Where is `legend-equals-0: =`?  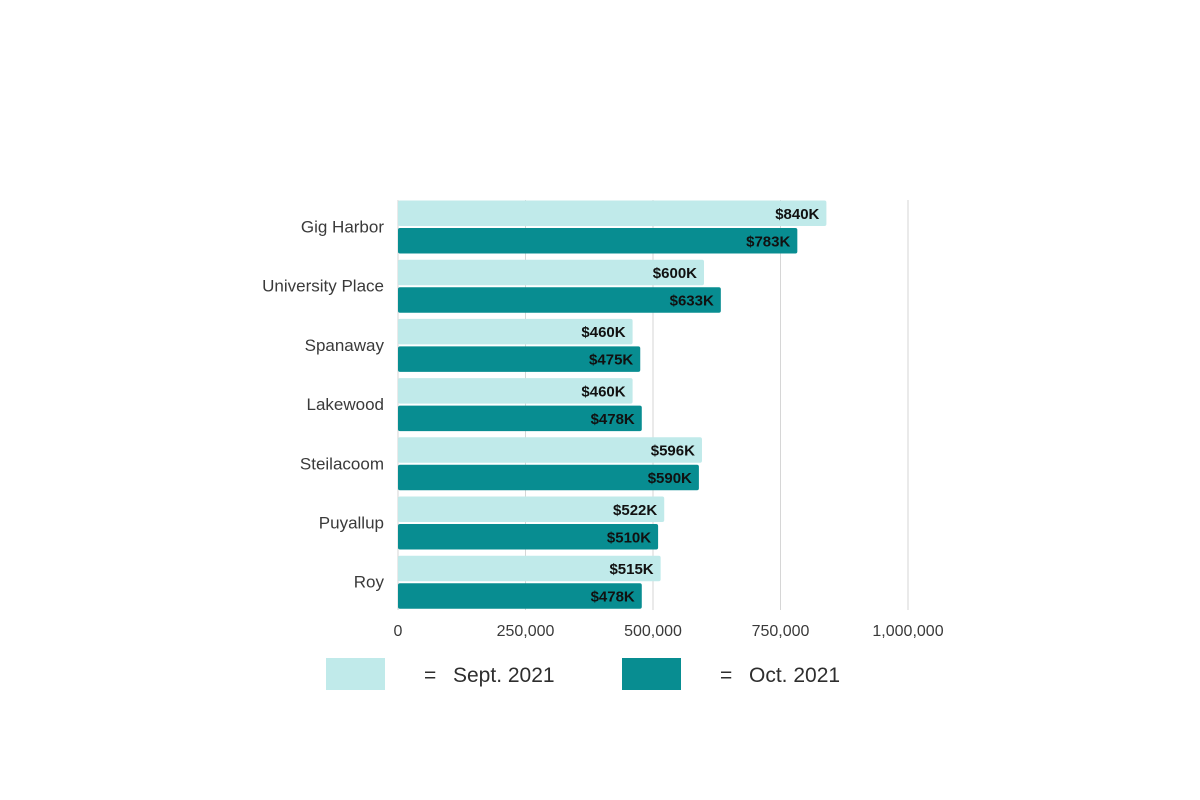 legend-equals-0: = is located at coordinates (430, 675).